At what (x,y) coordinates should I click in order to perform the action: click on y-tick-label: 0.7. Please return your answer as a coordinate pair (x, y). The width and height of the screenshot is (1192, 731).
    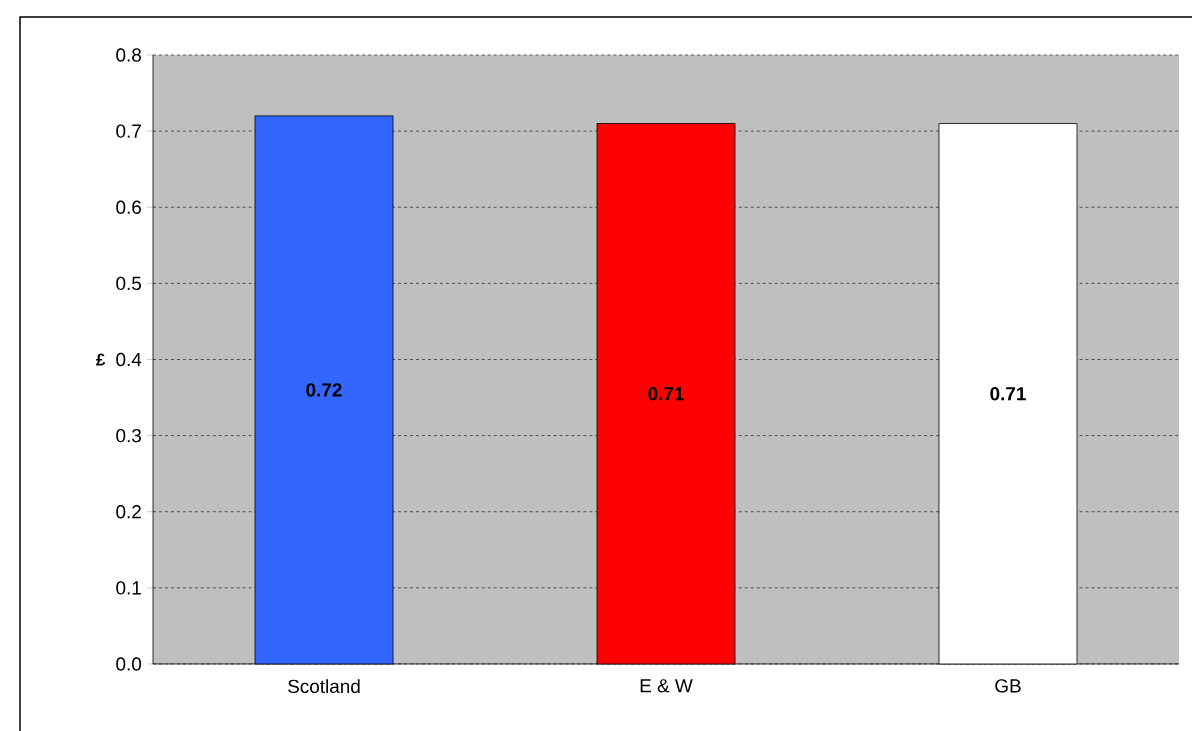
    Looking at the image, I should click on (128, 131).